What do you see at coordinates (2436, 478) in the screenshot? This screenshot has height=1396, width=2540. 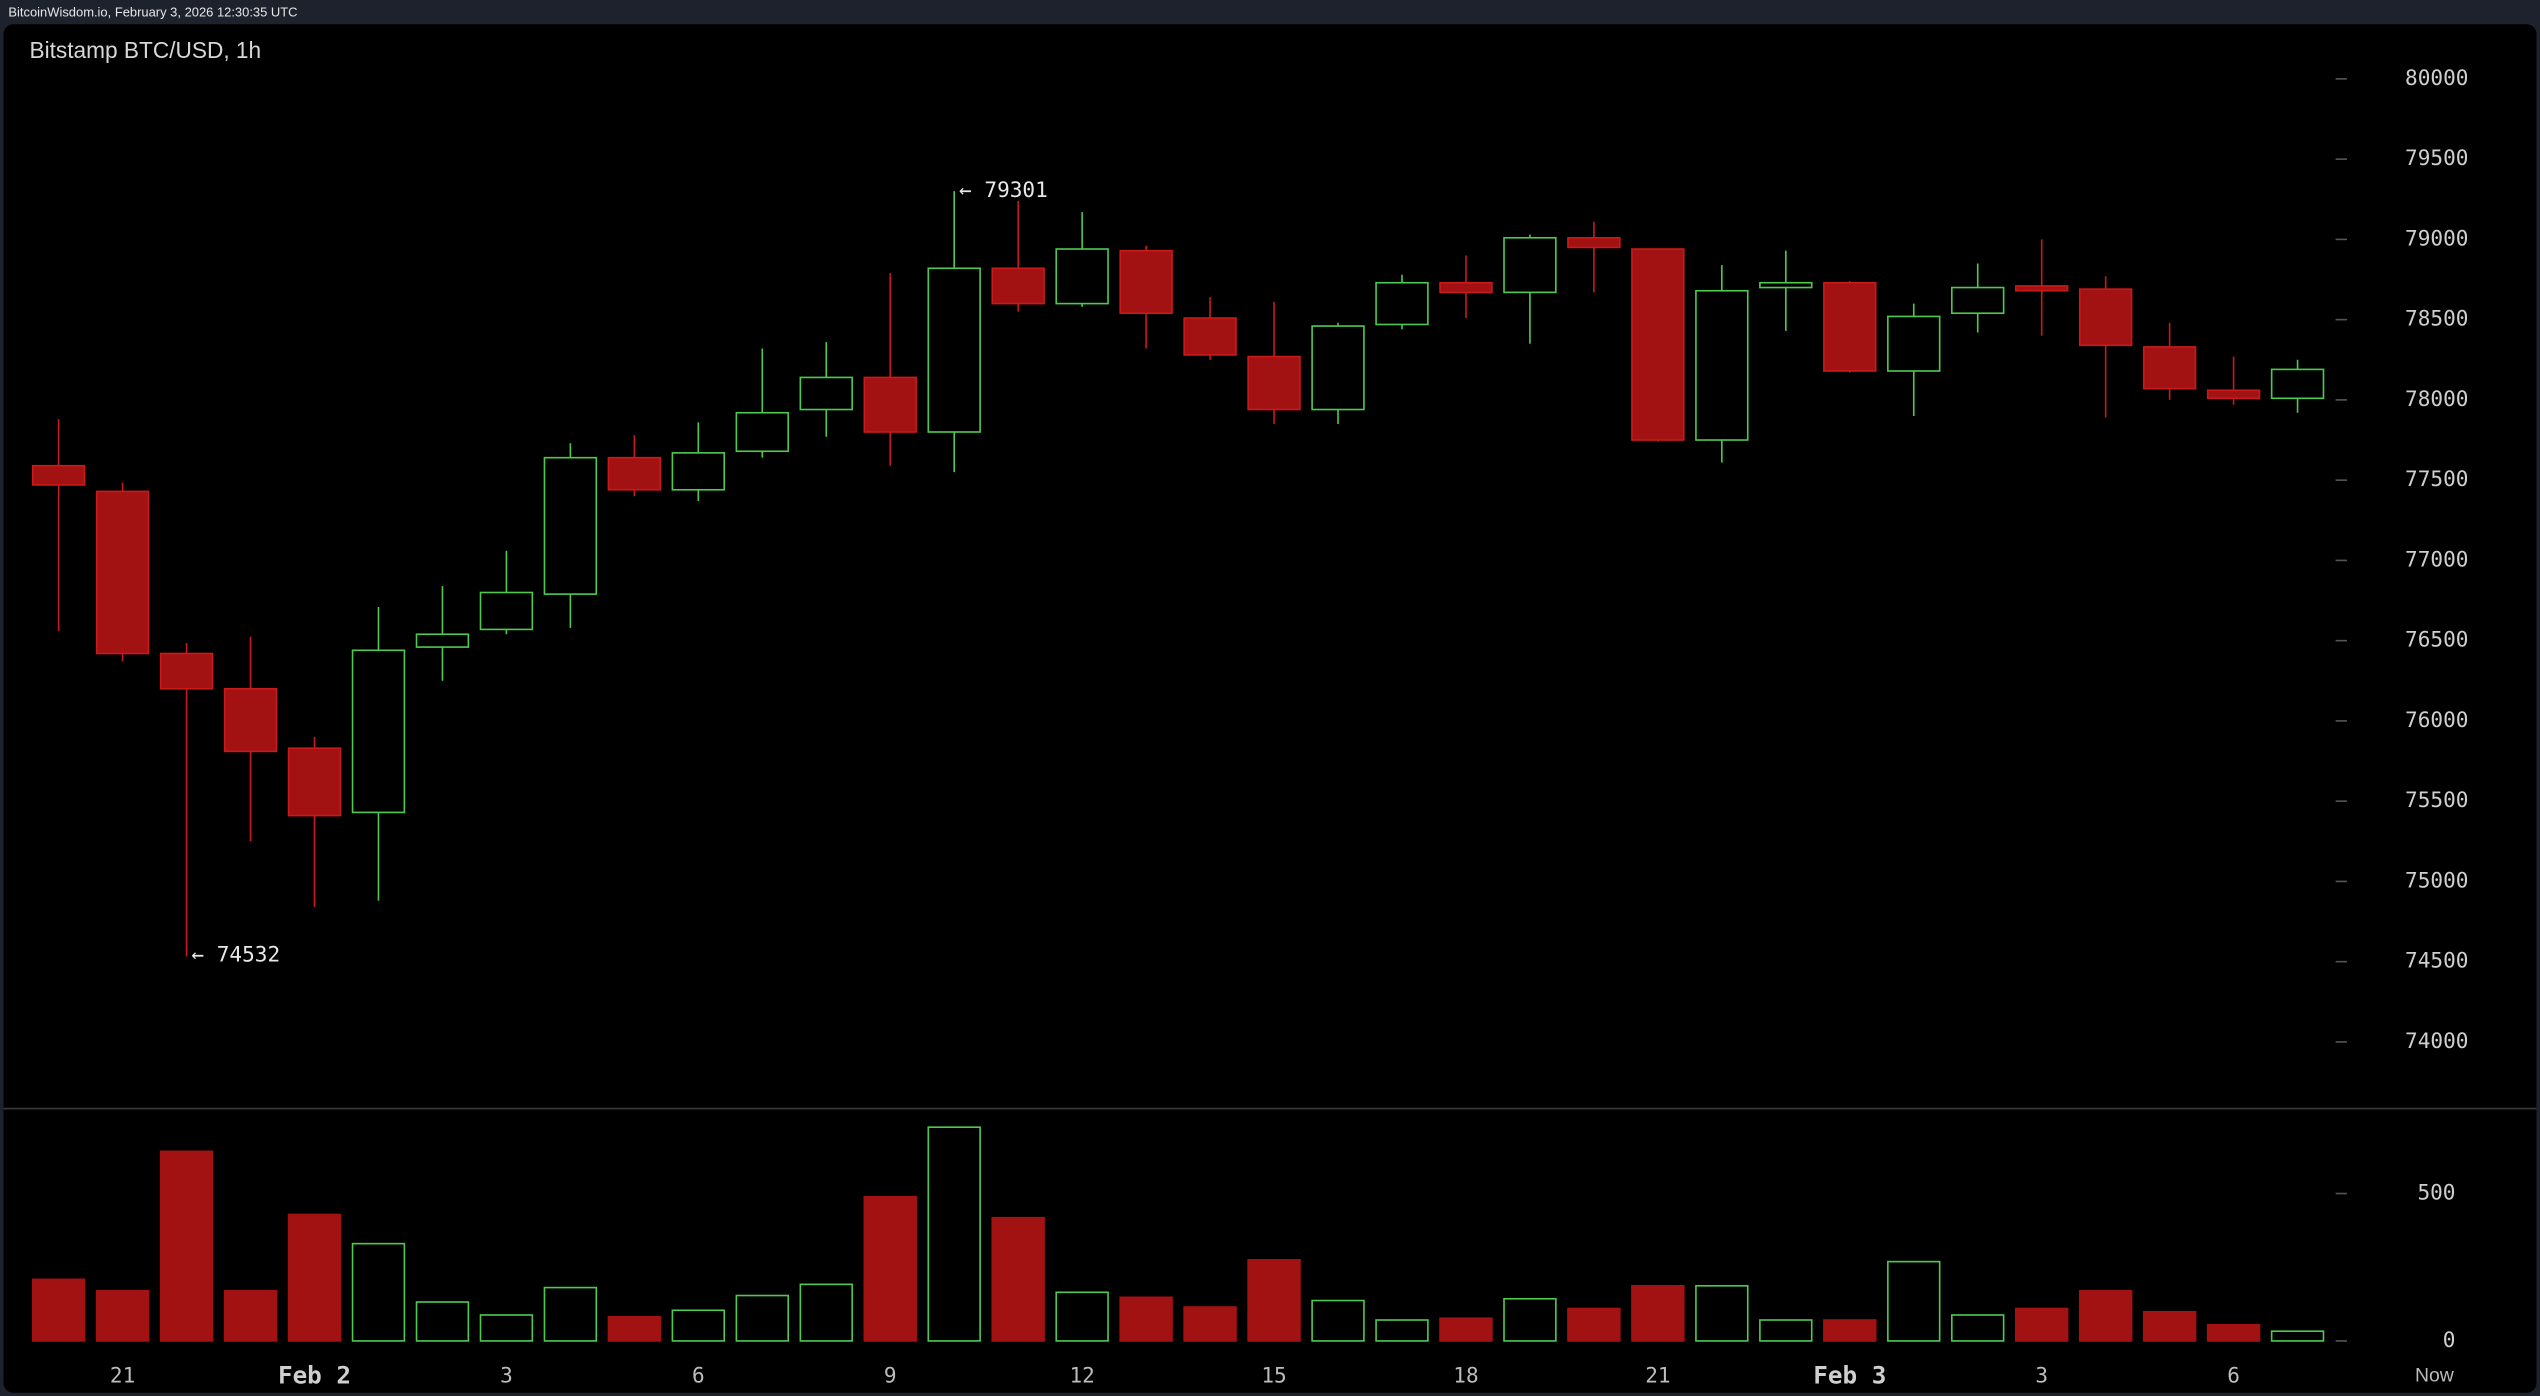 I see `y-tick-label: 77500` at bounding box center [2436, 478].